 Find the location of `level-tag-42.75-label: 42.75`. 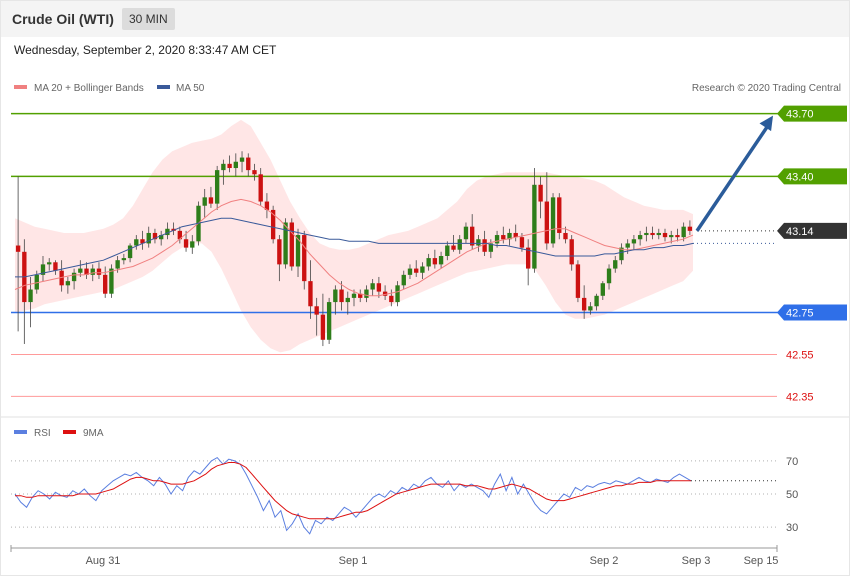

level-tag-42.75-label: 42.75 is located at coordinates (800, 314).